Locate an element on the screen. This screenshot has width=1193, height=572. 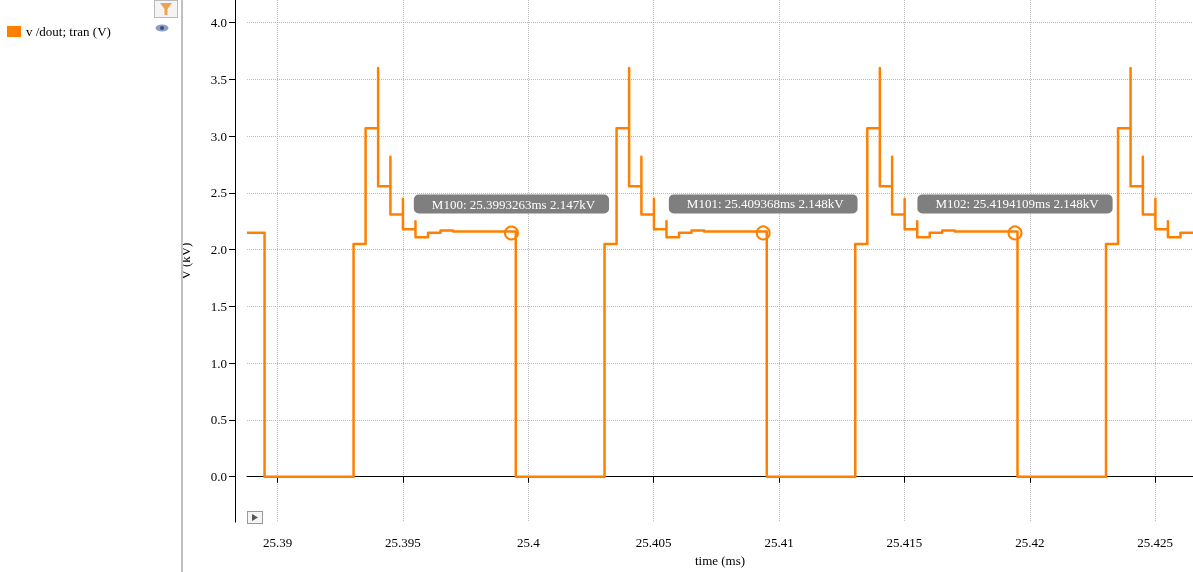
x-tick-label: 25.4 is located at coordinates (528, 543).